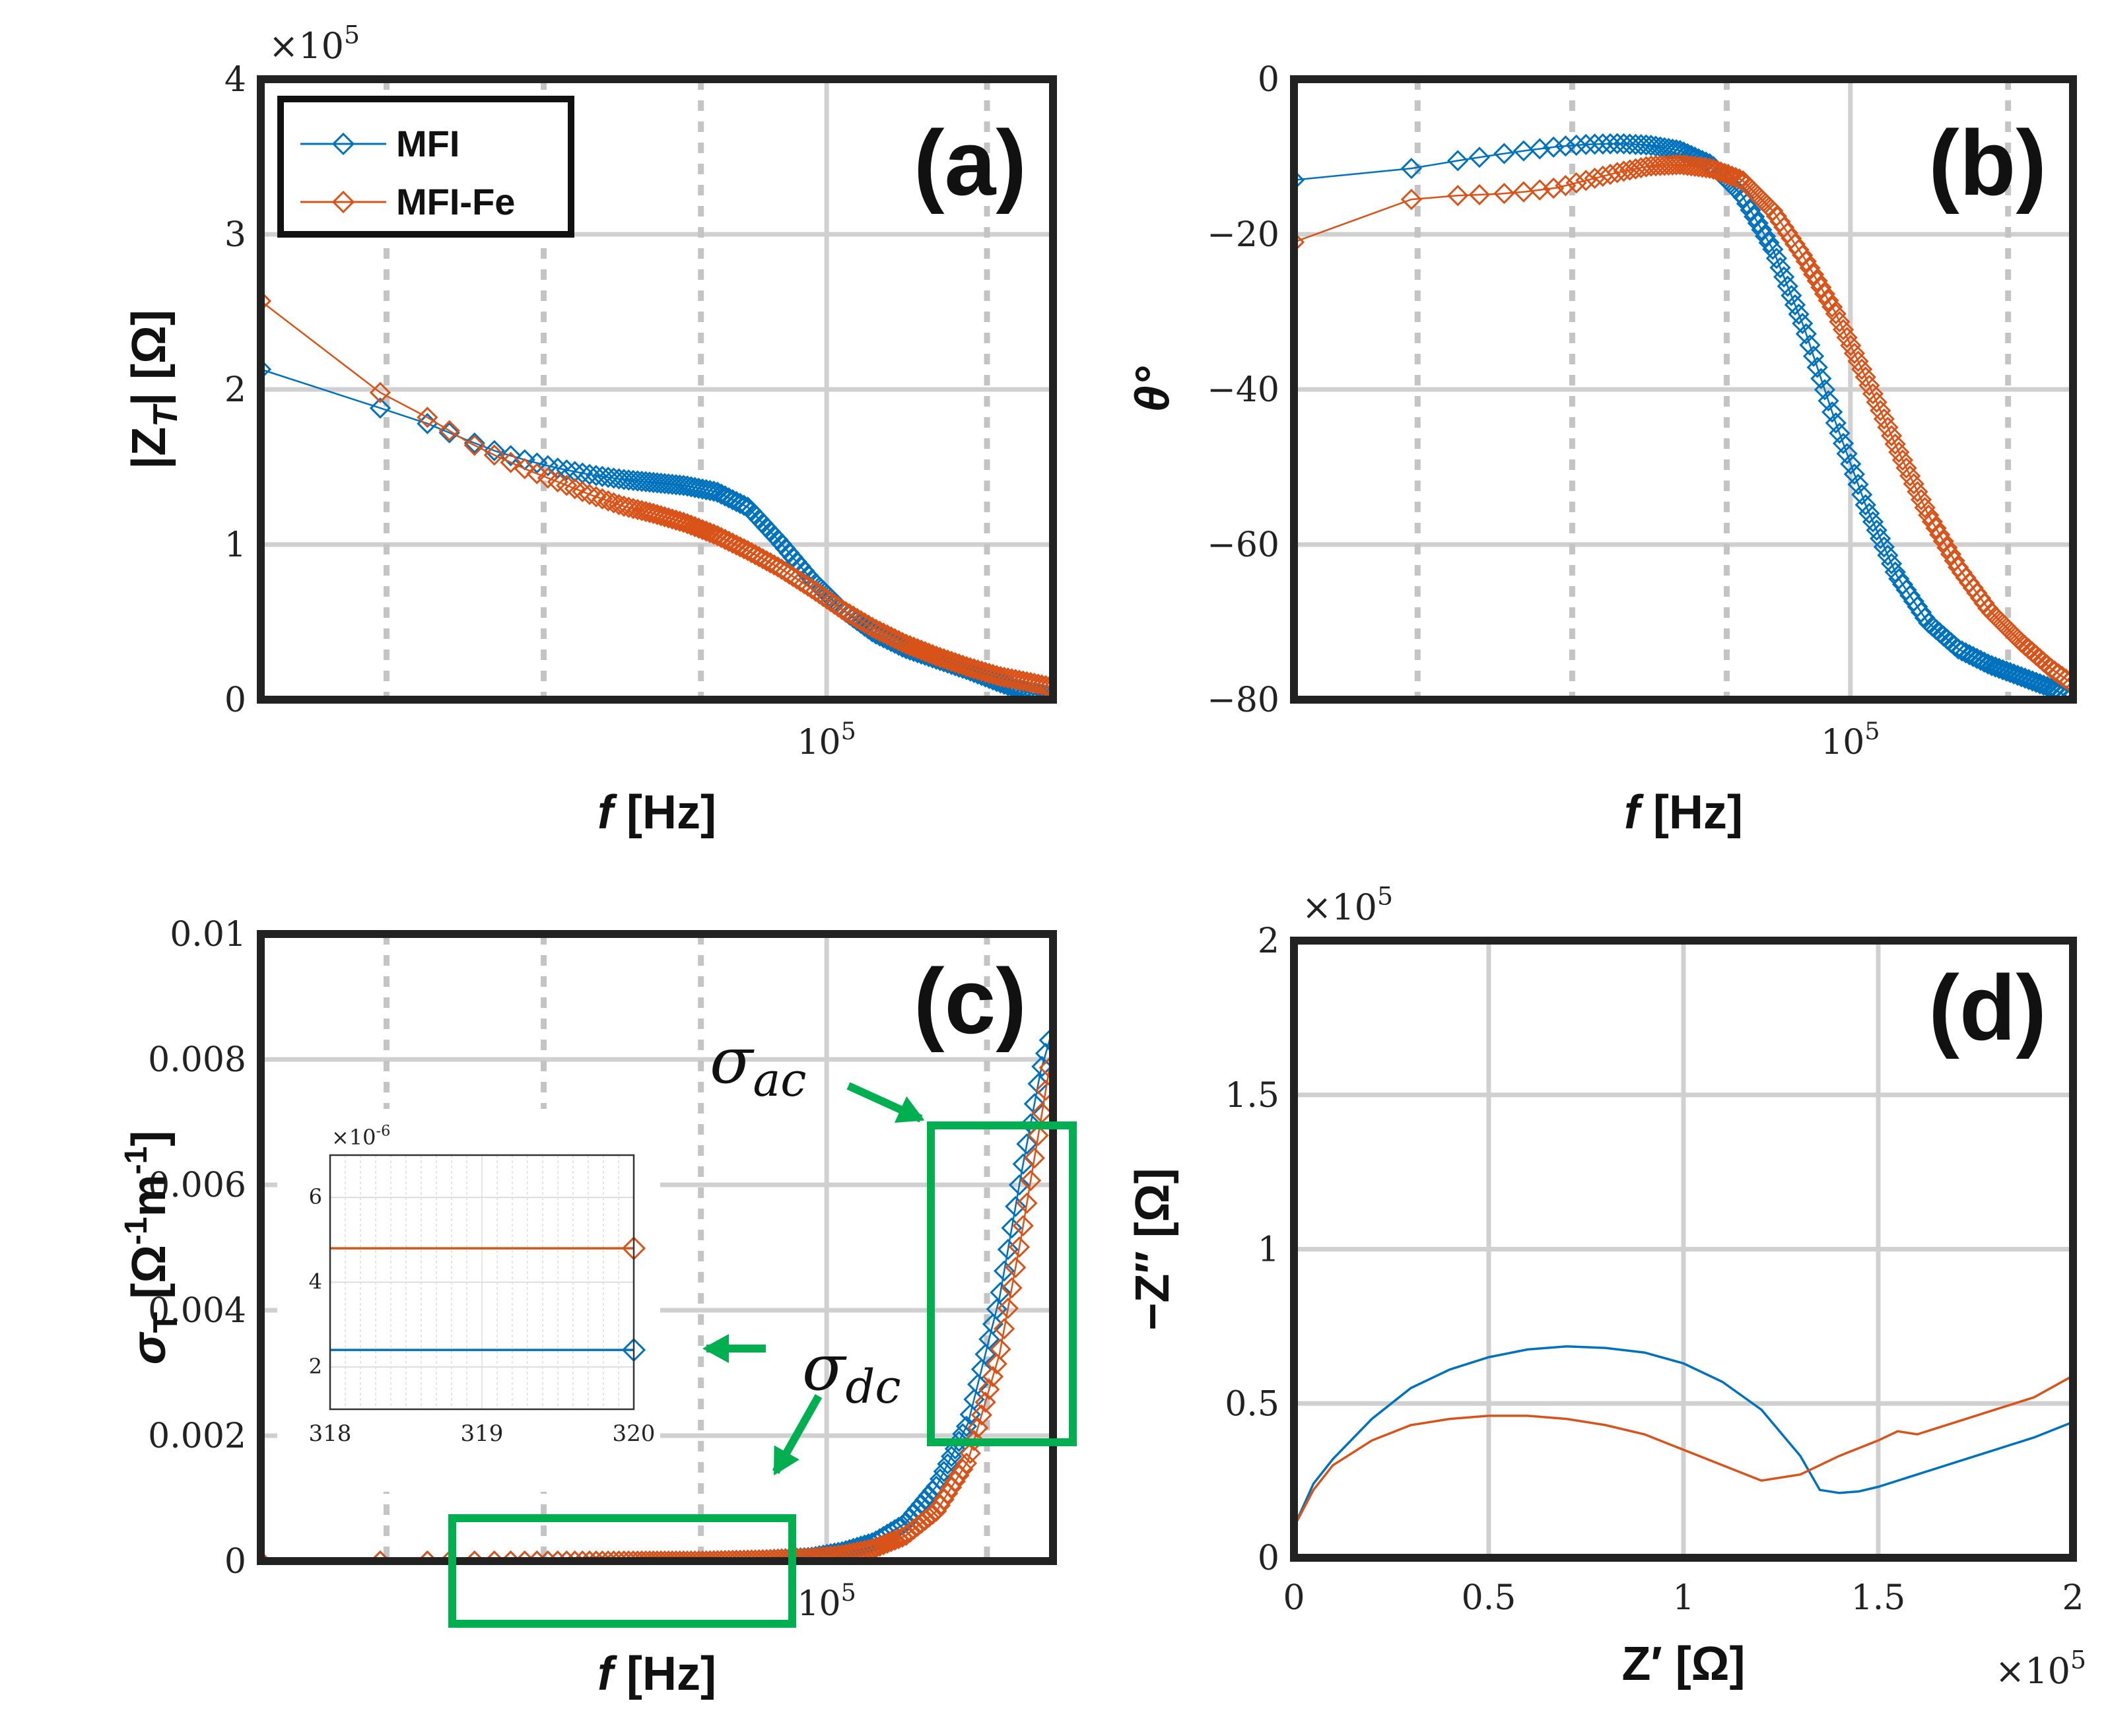 The width and height of the screenshot is (2106, 1736). What do you see at coordinates (787, 1461) in the screenshot?
I see `sigma-dc-arrow-head` at bounding box center [787, 1461].